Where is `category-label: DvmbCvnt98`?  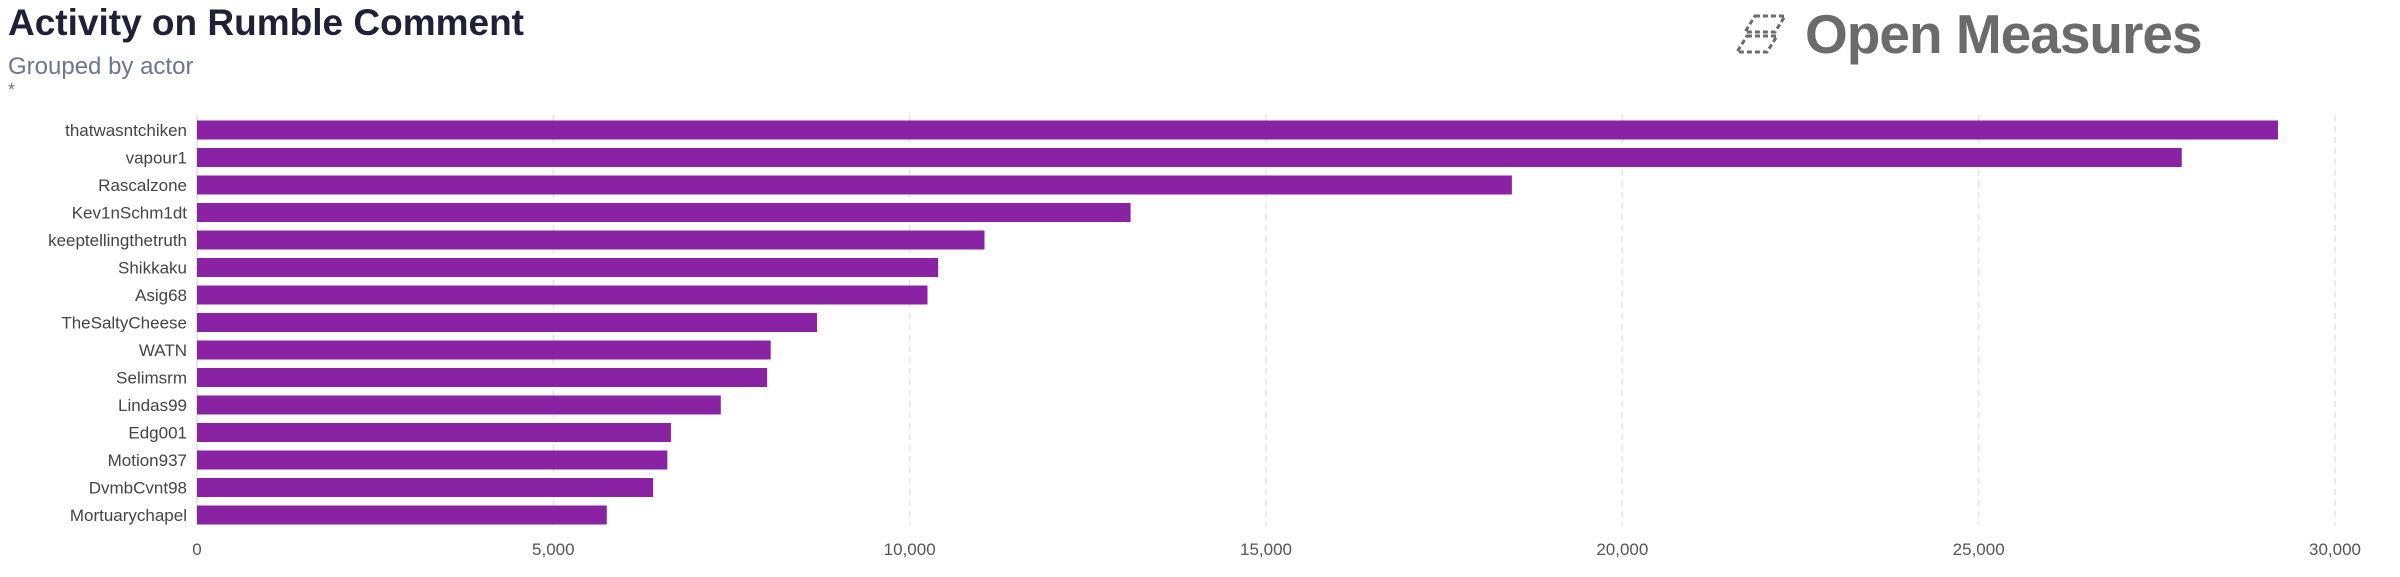 category-label: DvmbCvnt98 is located at coordinates (138, 488).